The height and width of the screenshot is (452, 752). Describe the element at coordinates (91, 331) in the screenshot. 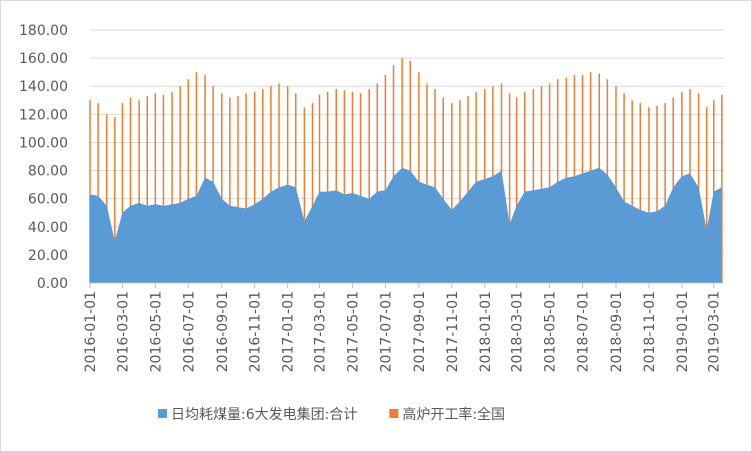

I see `x-tick-label: 2016-01-01` at that location.